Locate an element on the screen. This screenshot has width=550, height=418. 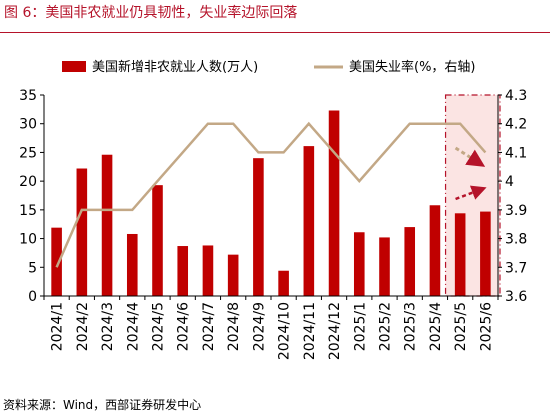
bar-trend-arrow is located at coordinates (471, 193).